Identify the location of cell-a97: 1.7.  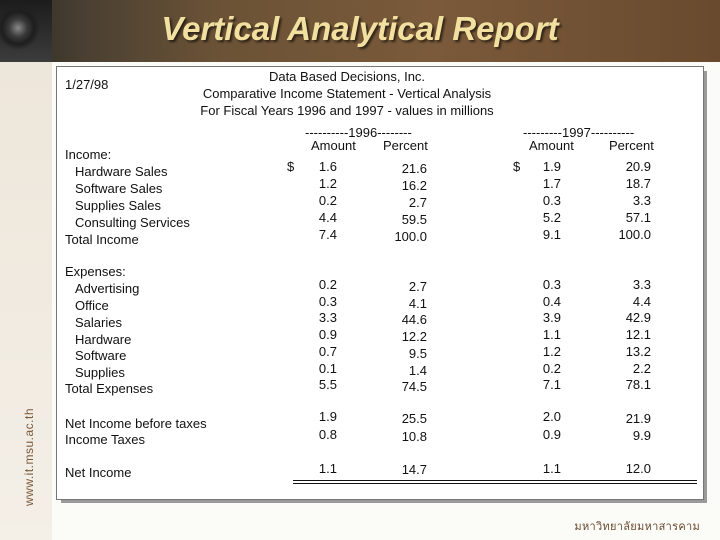
(551, 183).